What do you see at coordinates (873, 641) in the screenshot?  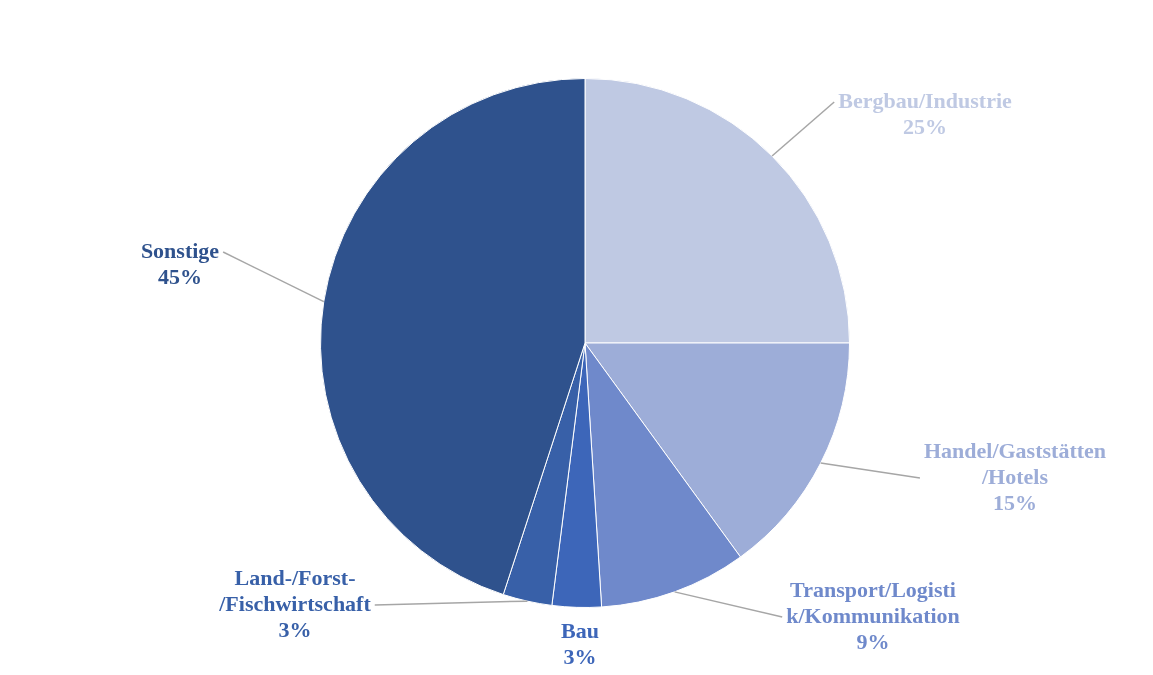 I see `data-label: 9%` at bounding box center [873, 641].